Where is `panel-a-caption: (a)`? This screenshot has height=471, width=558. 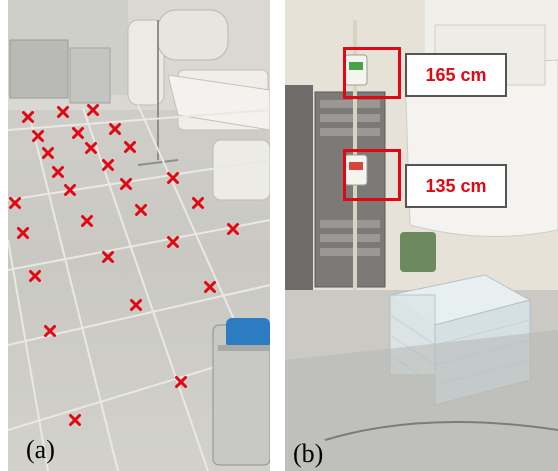
panel-a-caption: (a) is located at coordinates (40, 449).